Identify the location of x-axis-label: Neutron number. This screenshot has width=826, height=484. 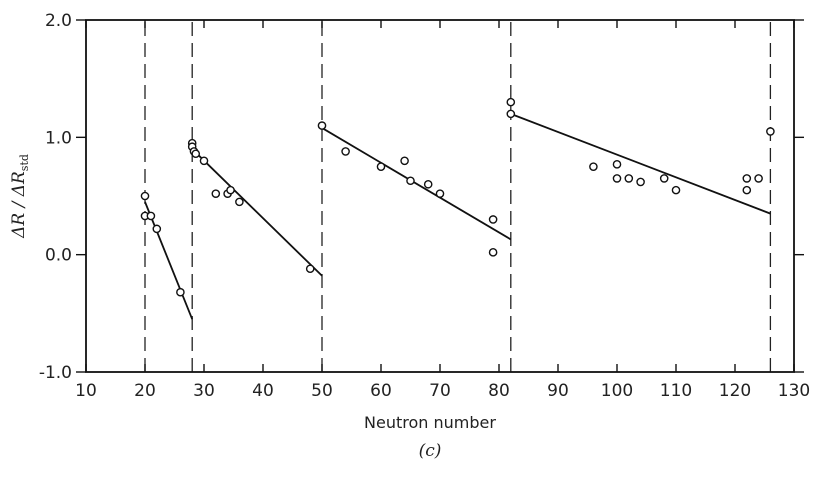
(430, 422).